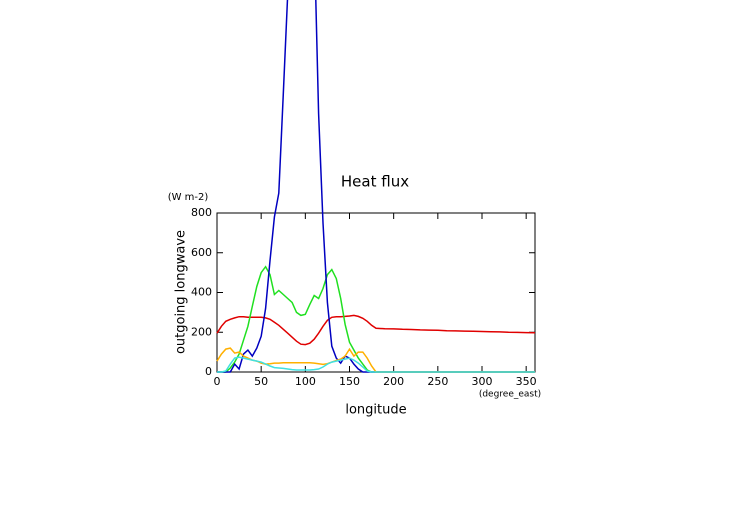 The image size is (752, 532). What do you see at coordinates (188, 197) in the screenshot?
I see `y-unit: (W m-2)` at bounding box center [188, 197].